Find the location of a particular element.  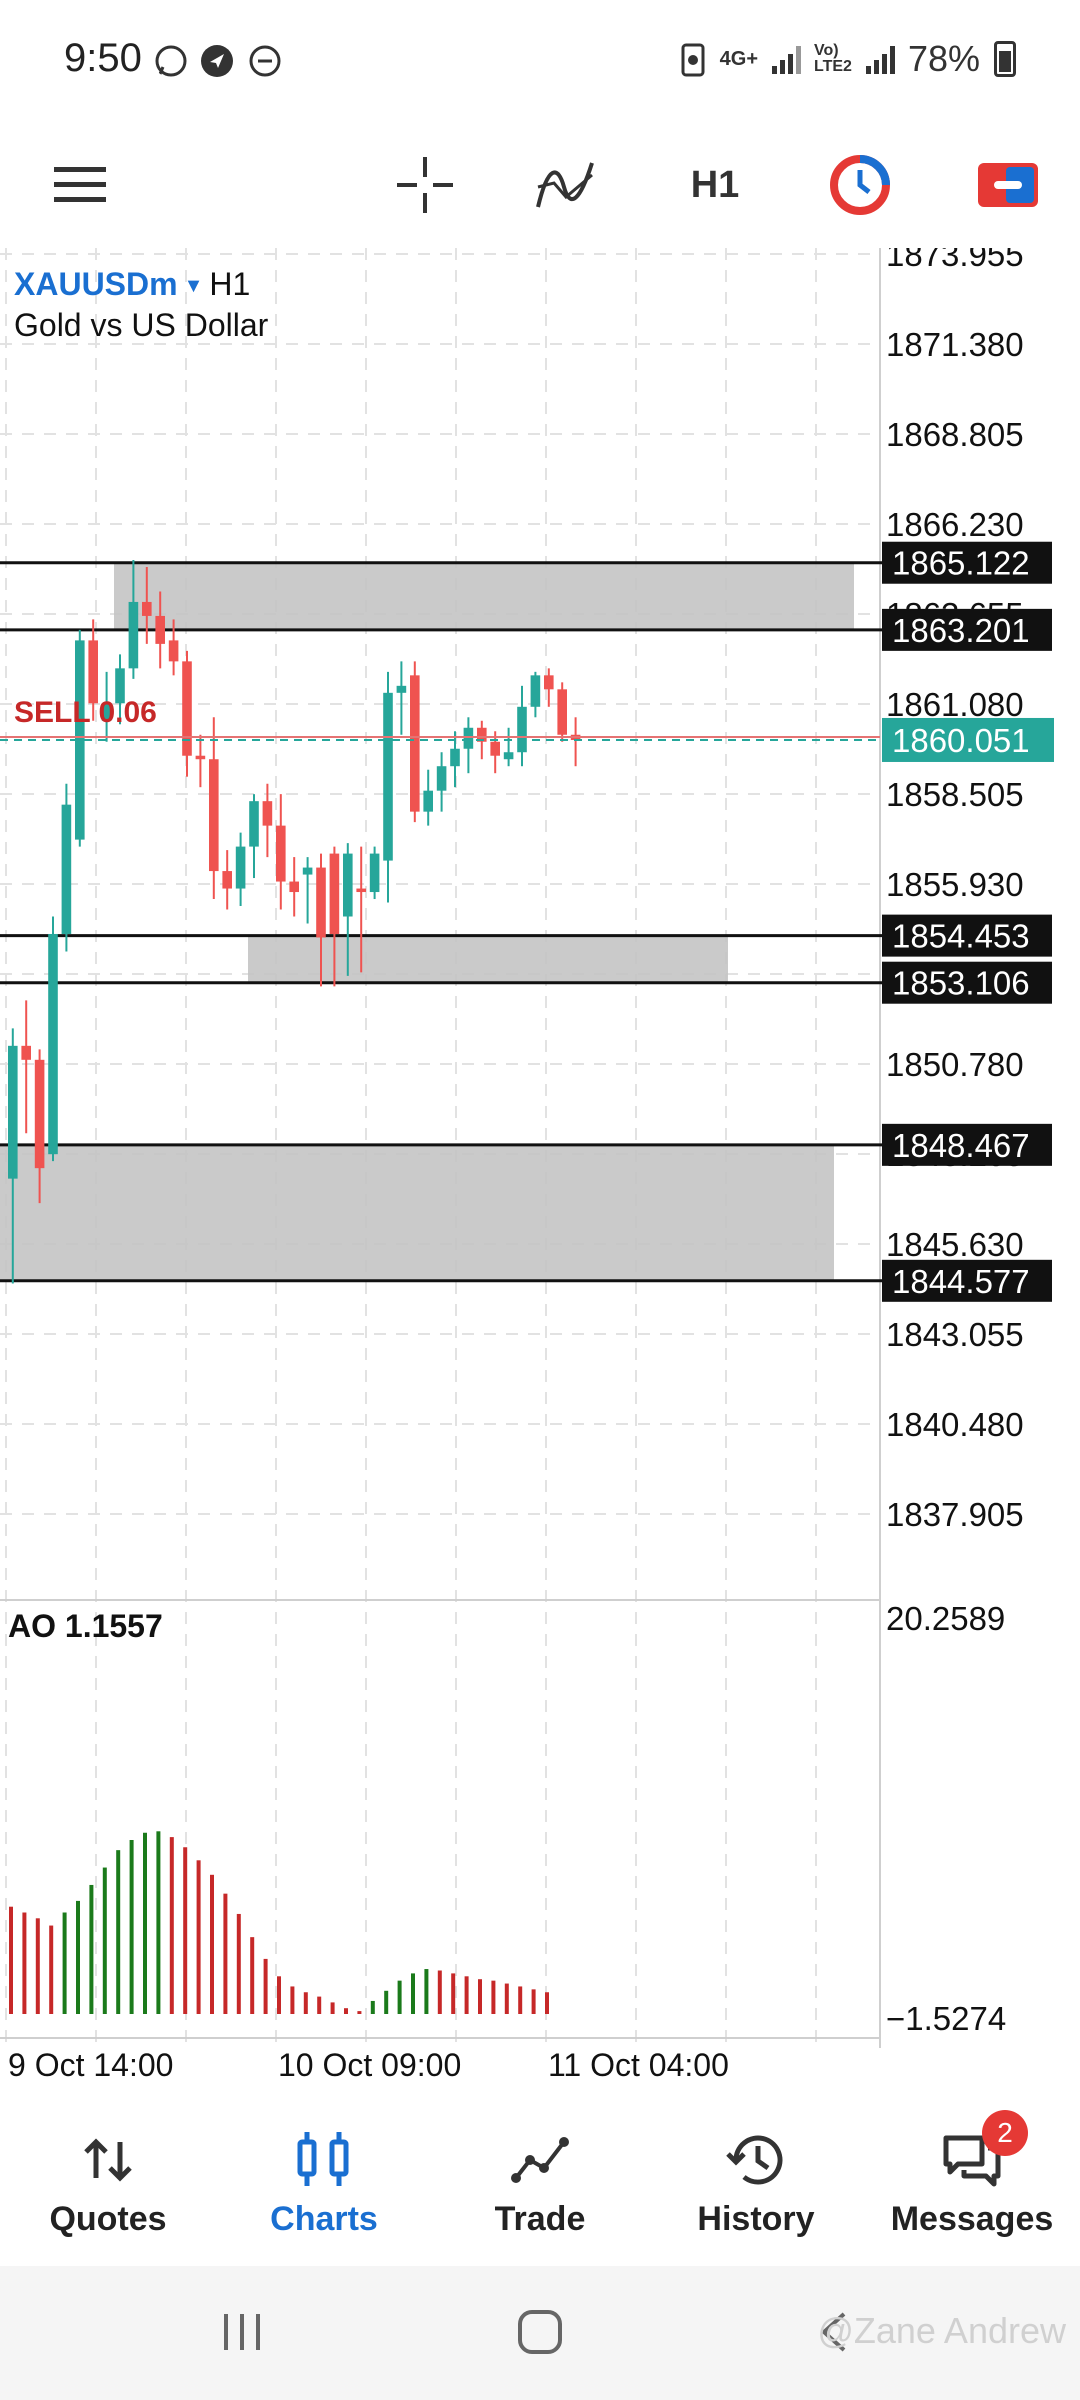

bottom-navigation: Quotes Charts Trade History is located at coordinates (540, 2178).